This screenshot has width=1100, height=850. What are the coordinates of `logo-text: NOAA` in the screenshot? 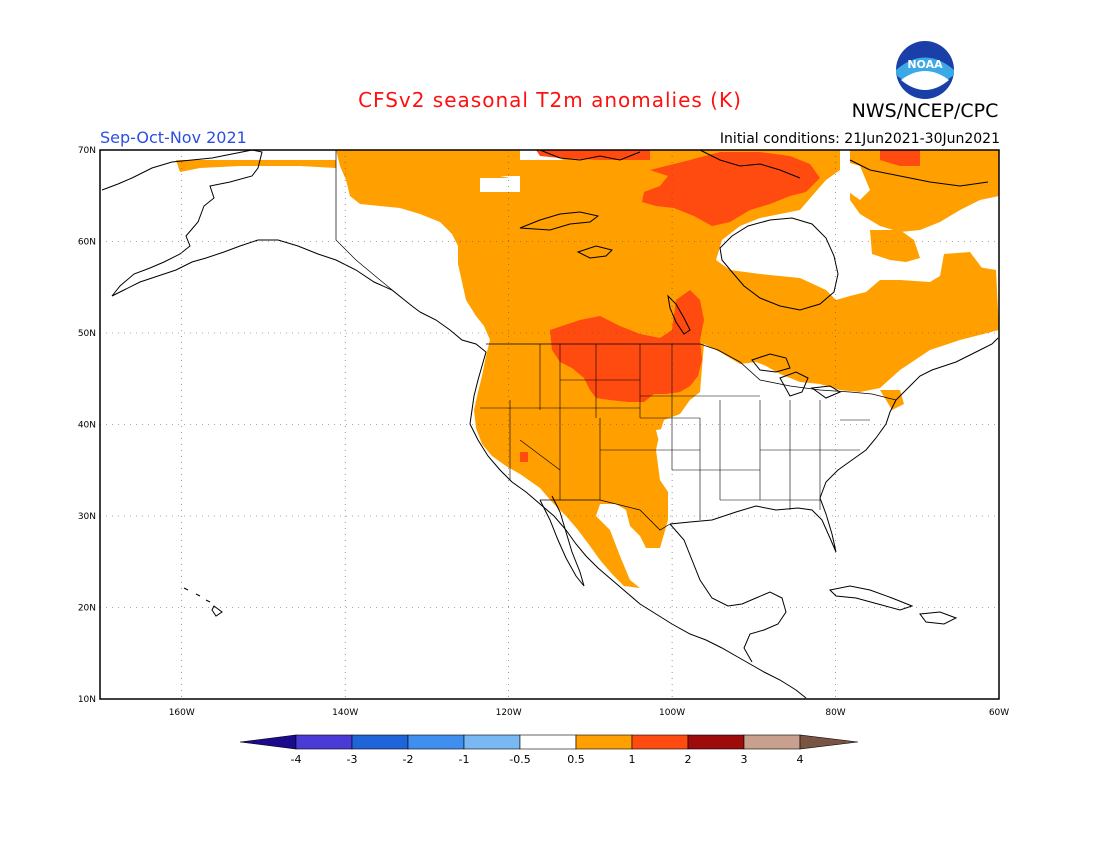 It's located at (925, 64).